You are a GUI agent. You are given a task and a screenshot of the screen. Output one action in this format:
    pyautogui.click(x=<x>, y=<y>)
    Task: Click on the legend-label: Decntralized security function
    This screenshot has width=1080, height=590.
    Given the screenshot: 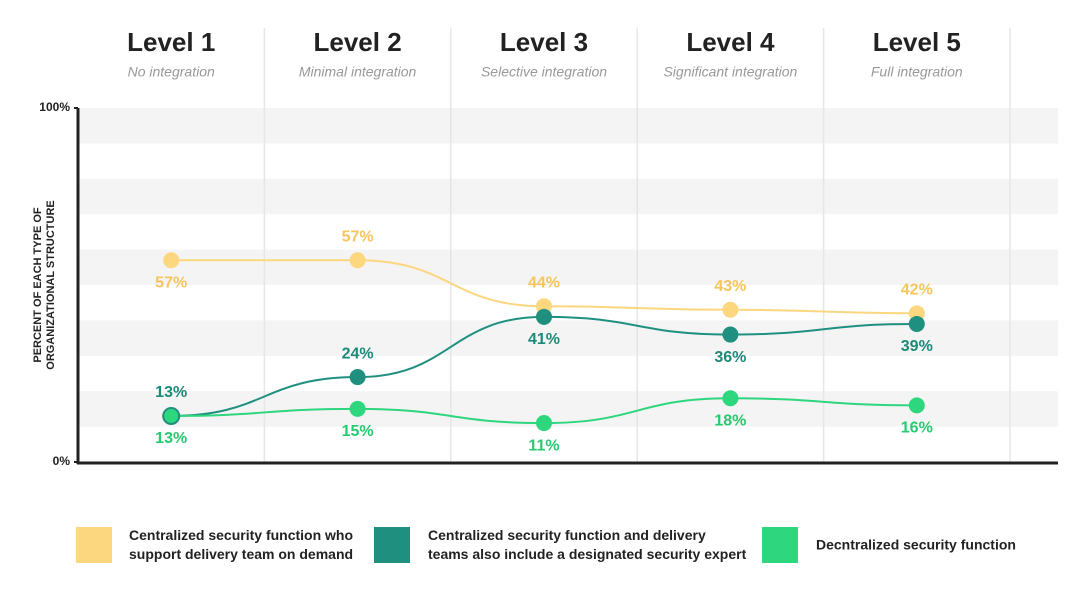 What is the action you would take?
    pyautogui.click(x=916, y=544)
    